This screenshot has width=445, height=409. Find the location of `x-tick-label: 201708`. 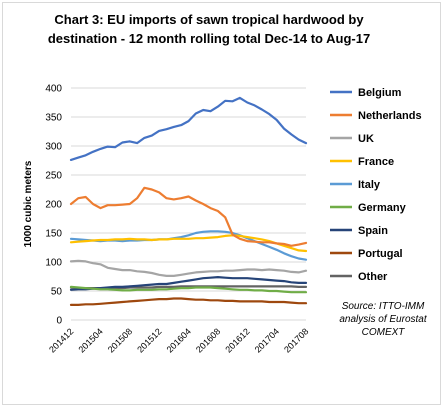

x-tick-label: 201708 is located at coordinates (296, 340).